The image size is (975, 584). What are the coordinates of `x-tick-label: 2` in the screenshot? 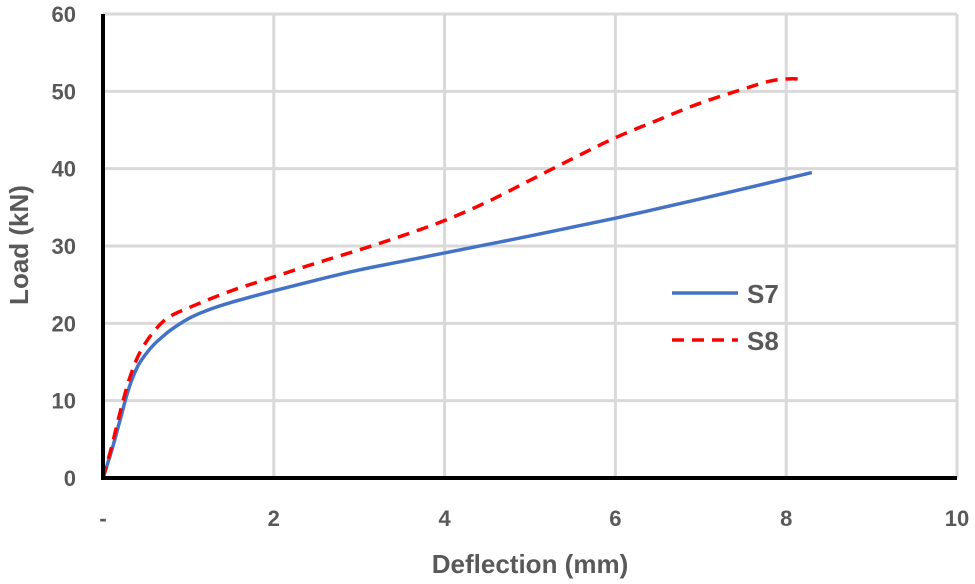 It's located at (274, 518).